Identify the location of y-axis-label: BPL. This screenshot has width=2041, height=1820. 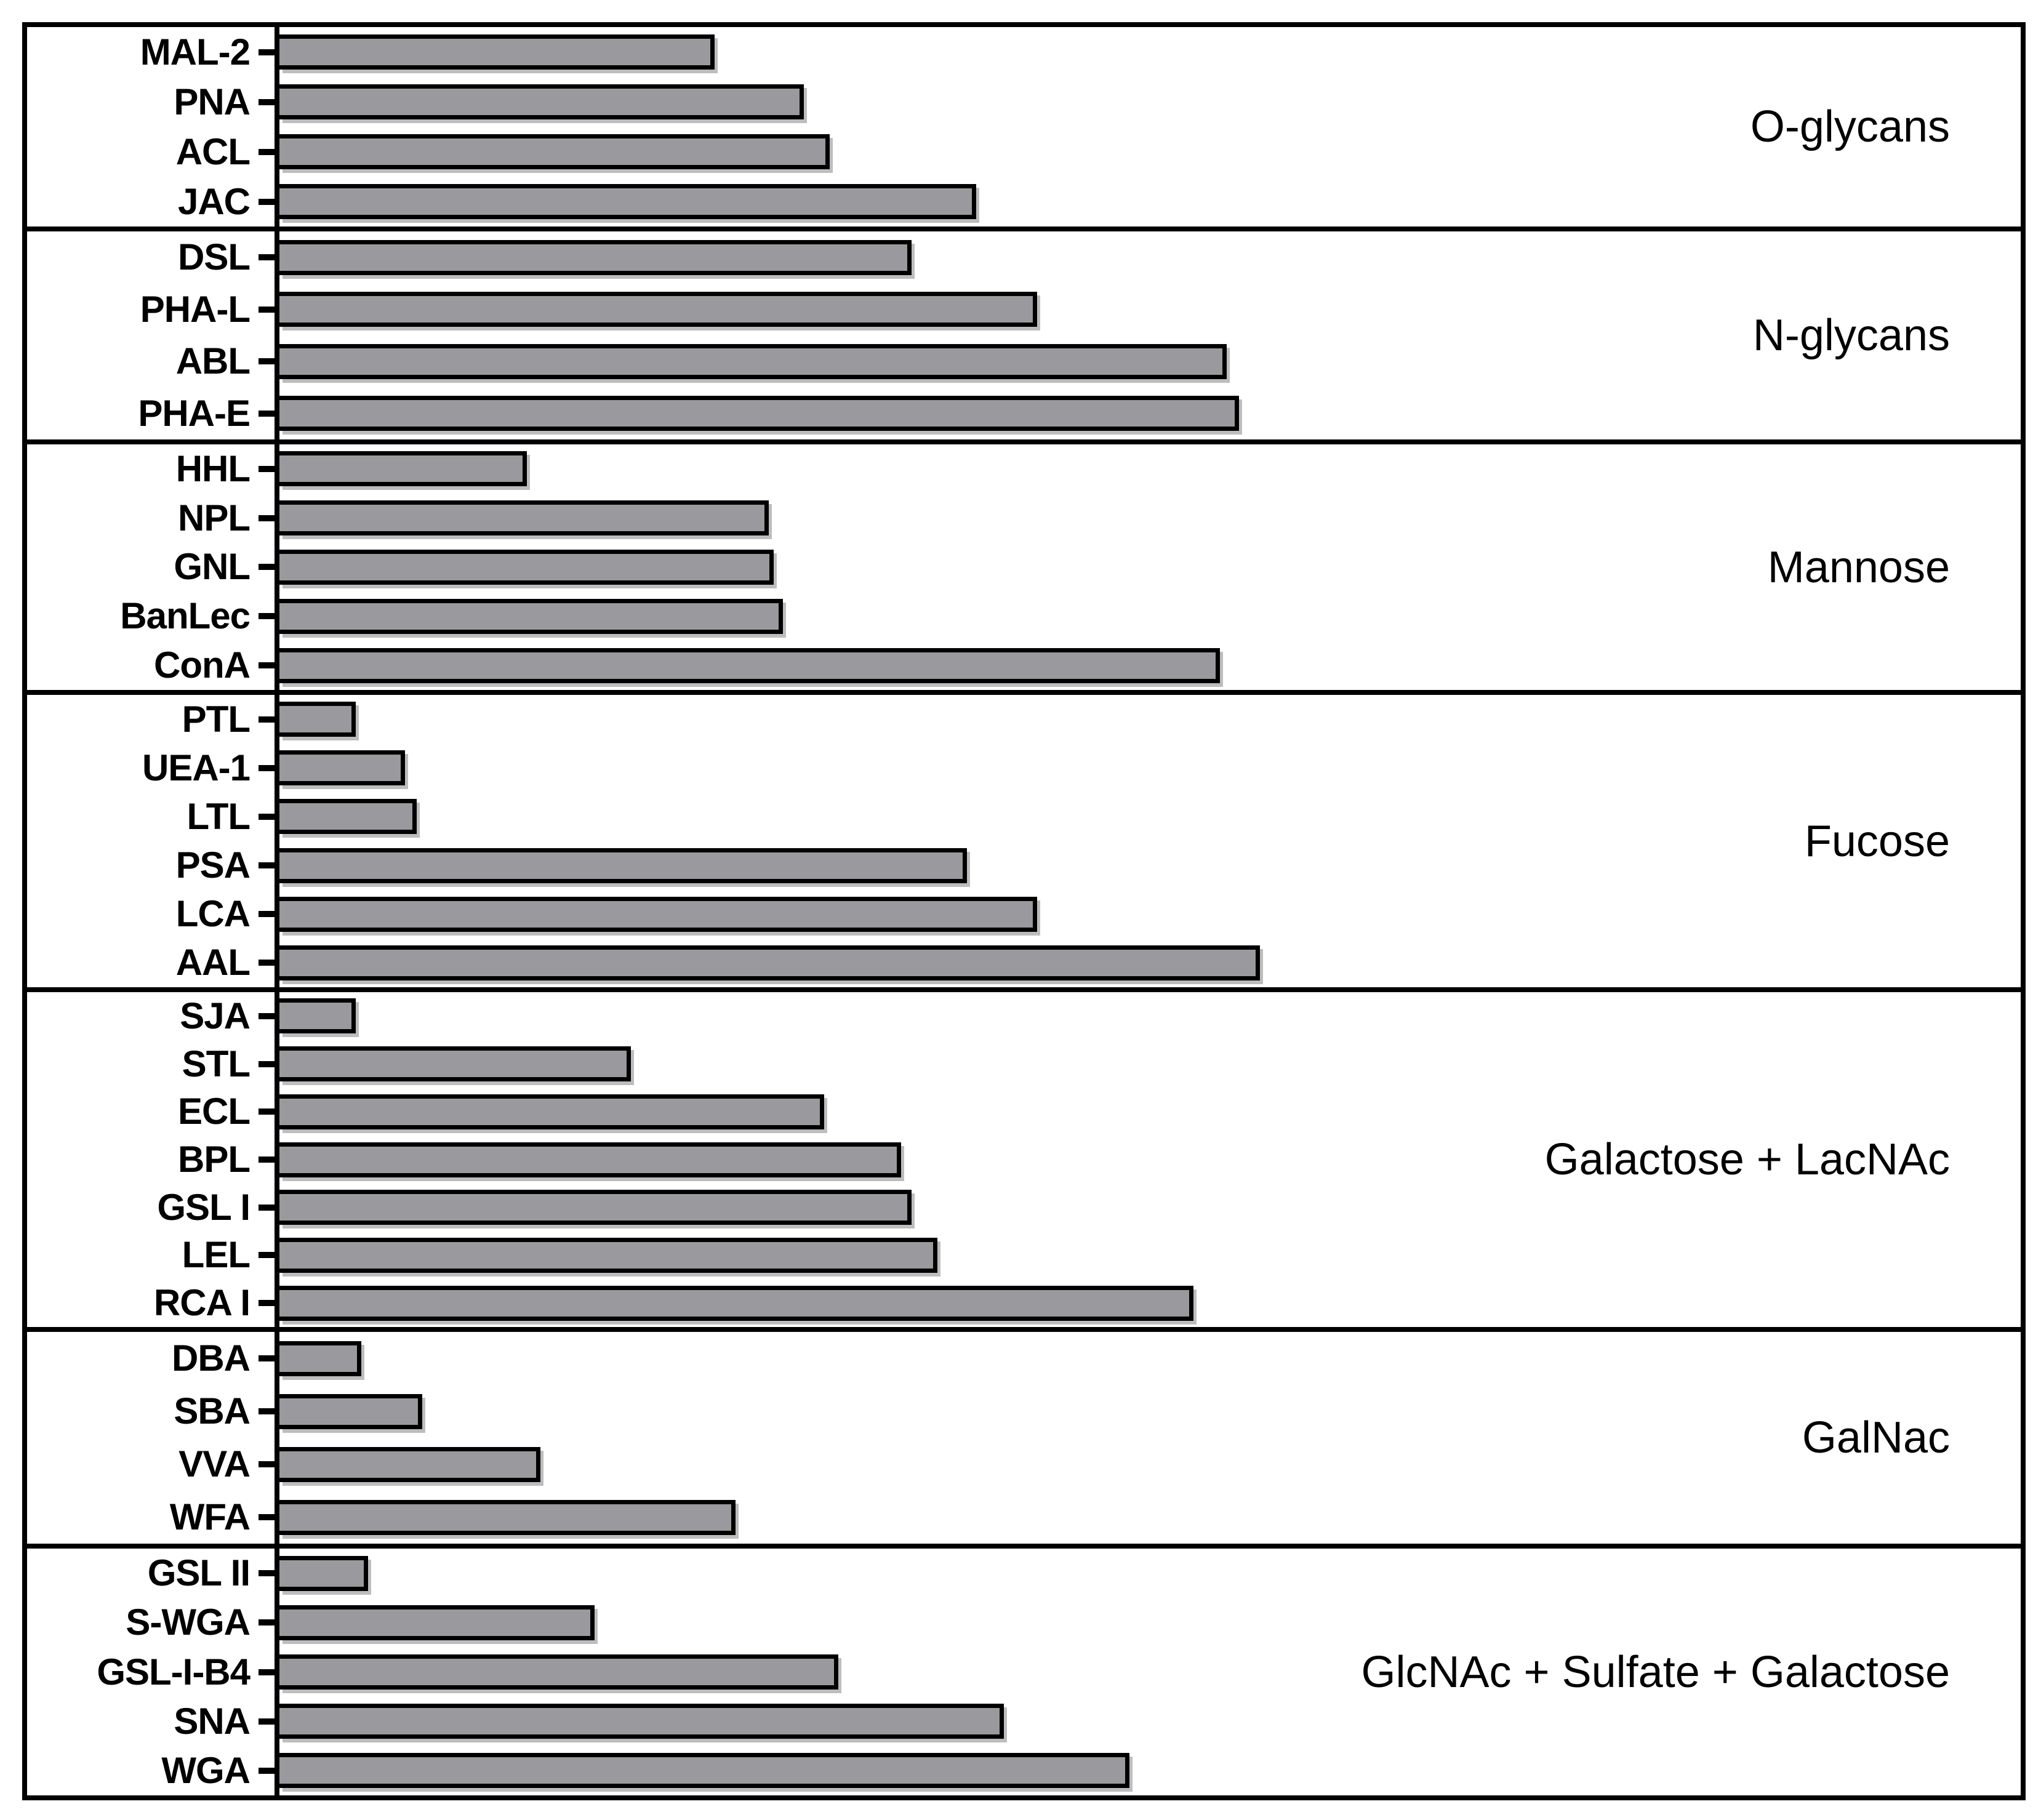
(215, 1160).